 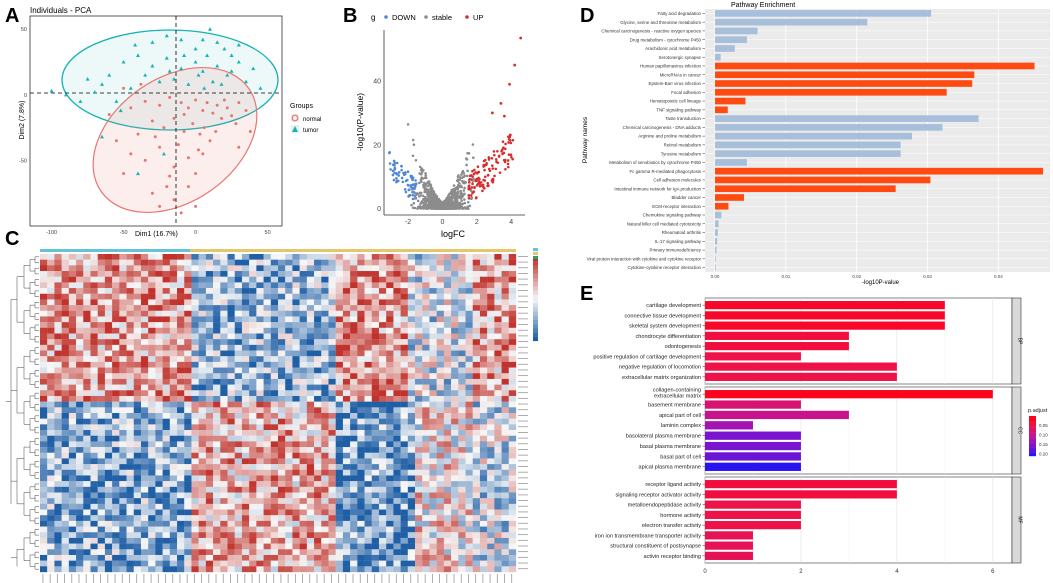 What do you see at coordinates (413, 156) in the screenshot?
I see `volcano-point-stable` at bounding box center [413, 156].